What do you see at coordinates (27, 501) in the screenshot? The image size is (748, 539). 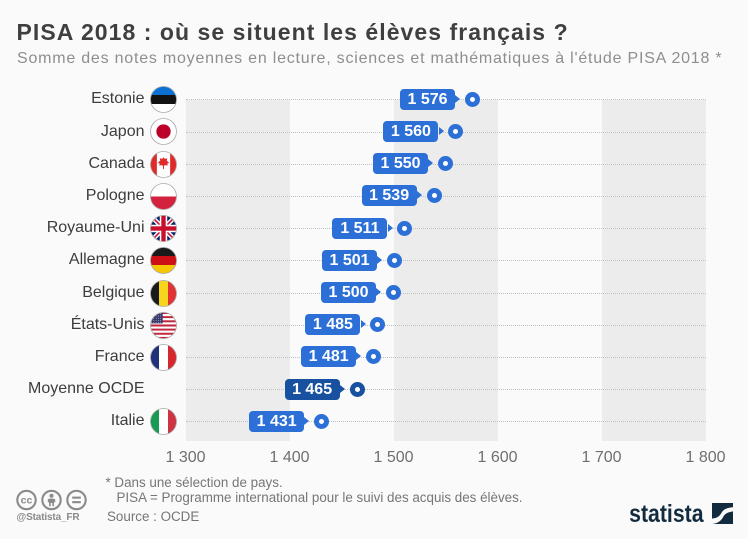 I see `svg-text: cc` at bounding box center [27, 501].